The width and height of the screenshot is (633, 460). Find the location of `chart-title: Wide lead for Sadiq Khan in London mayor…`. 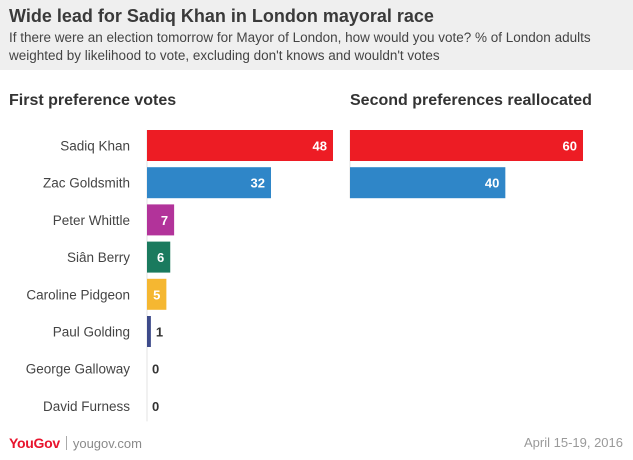

chart-title: Wide lead for Sadiq Khan in London mayor… is located at coordinates (221, 16).